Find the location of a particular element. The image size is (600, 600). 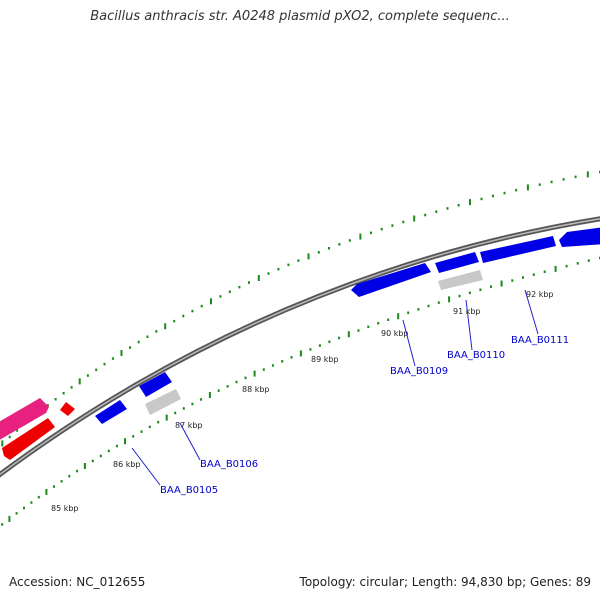

gene-arrow-baa-b0109 is located at coordinates (391, 280).